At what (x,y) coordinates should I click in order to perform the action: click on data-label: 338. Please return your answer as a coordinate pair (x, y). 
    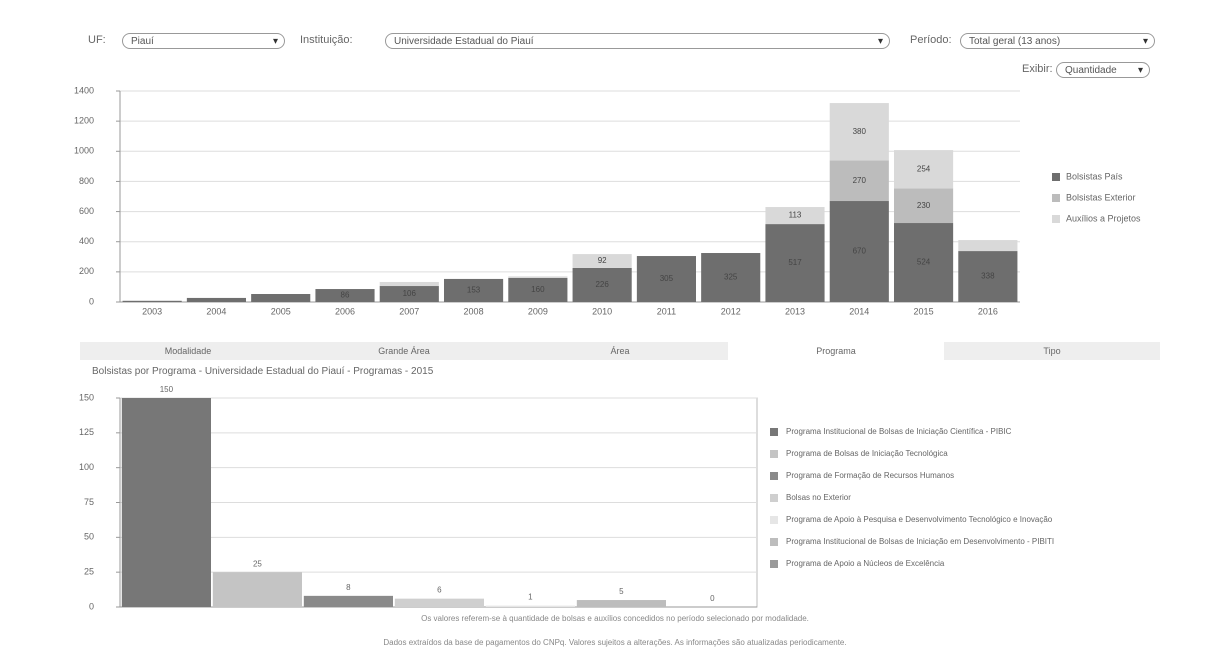
    Looking at the image, I should click on (988, 276).